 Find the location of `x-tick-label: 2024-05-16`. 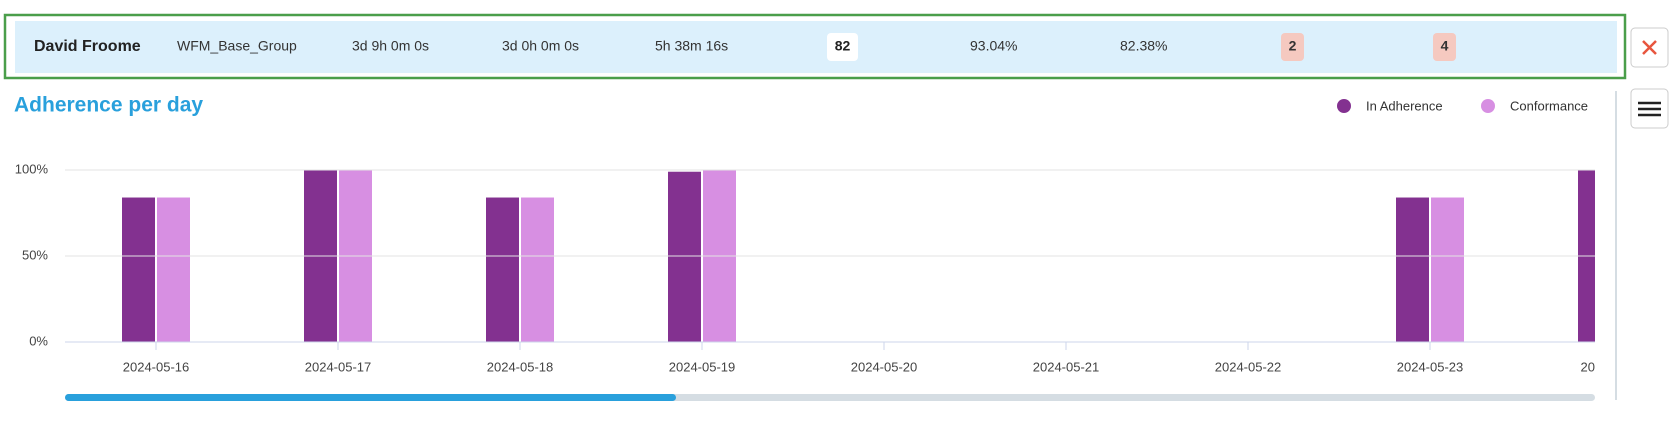

x-tick-label: 2024-05-16 is located at coordinates (156, 366).